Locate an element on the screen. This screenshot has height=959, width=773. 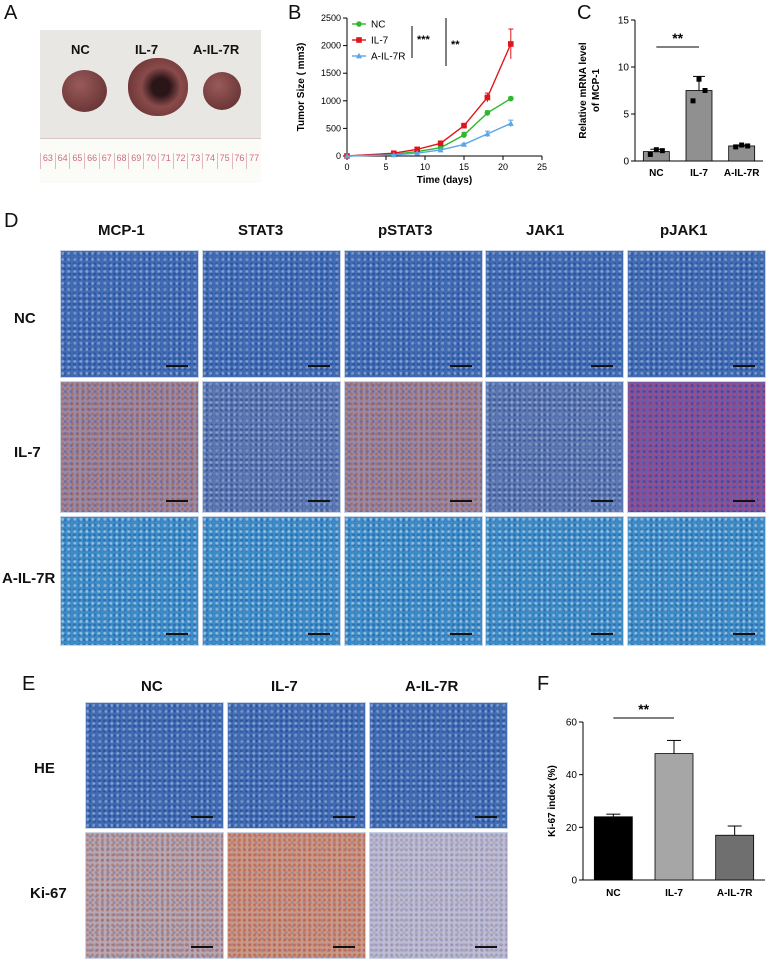
d-col-jak1: JAK1 is located at coordinates (545, 230).